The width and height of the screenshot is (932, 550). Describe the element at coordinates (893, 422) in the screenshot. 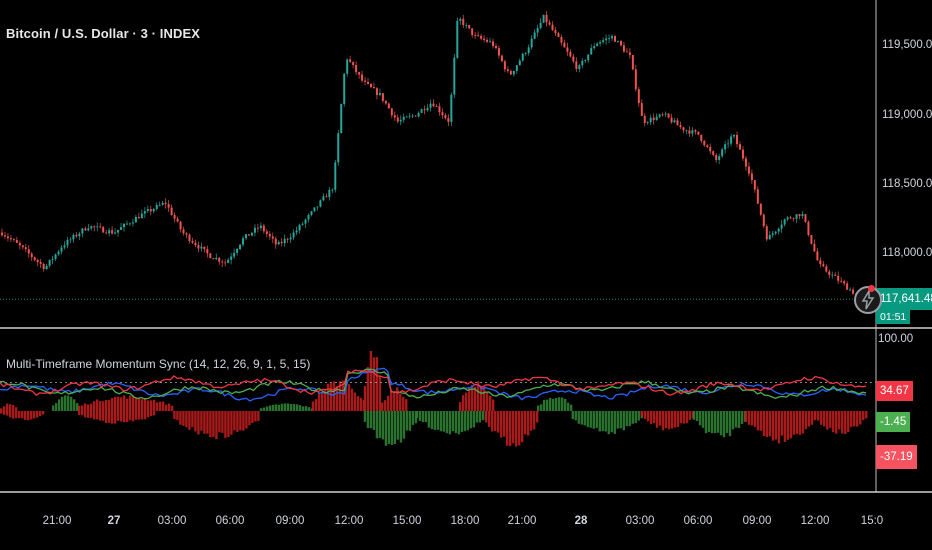

I see `rsi-green-tag: -1.45` at that location.